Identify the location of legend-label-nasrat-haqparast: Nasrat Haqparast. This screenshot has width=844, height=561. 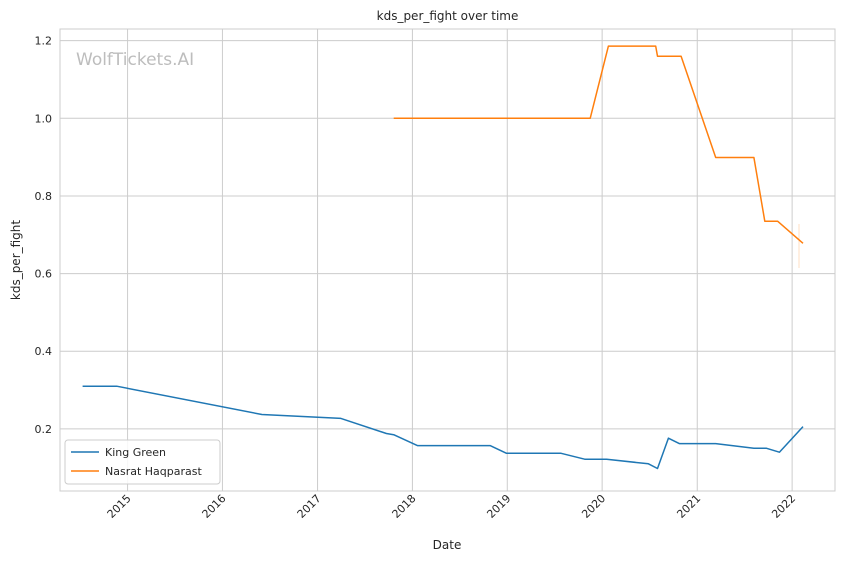
(153, 471).